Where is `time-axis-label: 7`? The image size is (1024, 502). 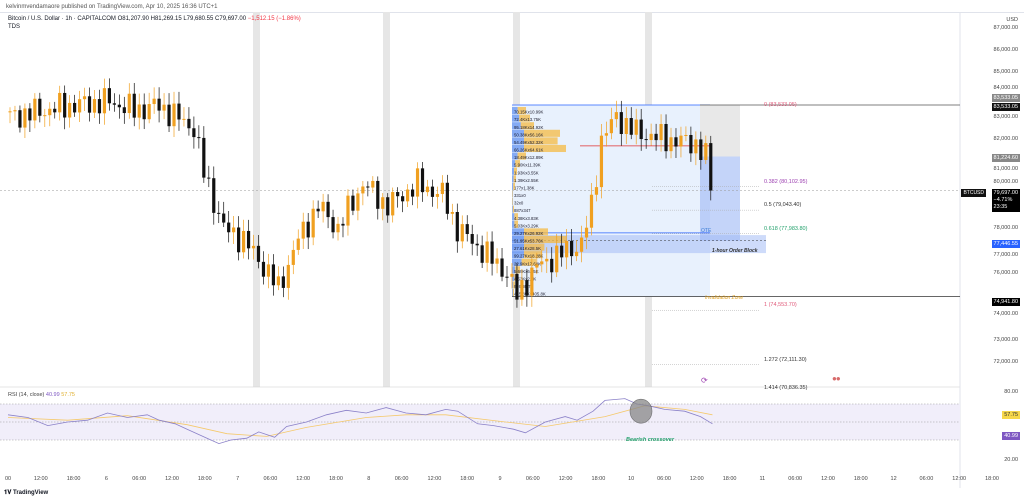
time-axis-label: 7 is located at coordinates (238, 479).